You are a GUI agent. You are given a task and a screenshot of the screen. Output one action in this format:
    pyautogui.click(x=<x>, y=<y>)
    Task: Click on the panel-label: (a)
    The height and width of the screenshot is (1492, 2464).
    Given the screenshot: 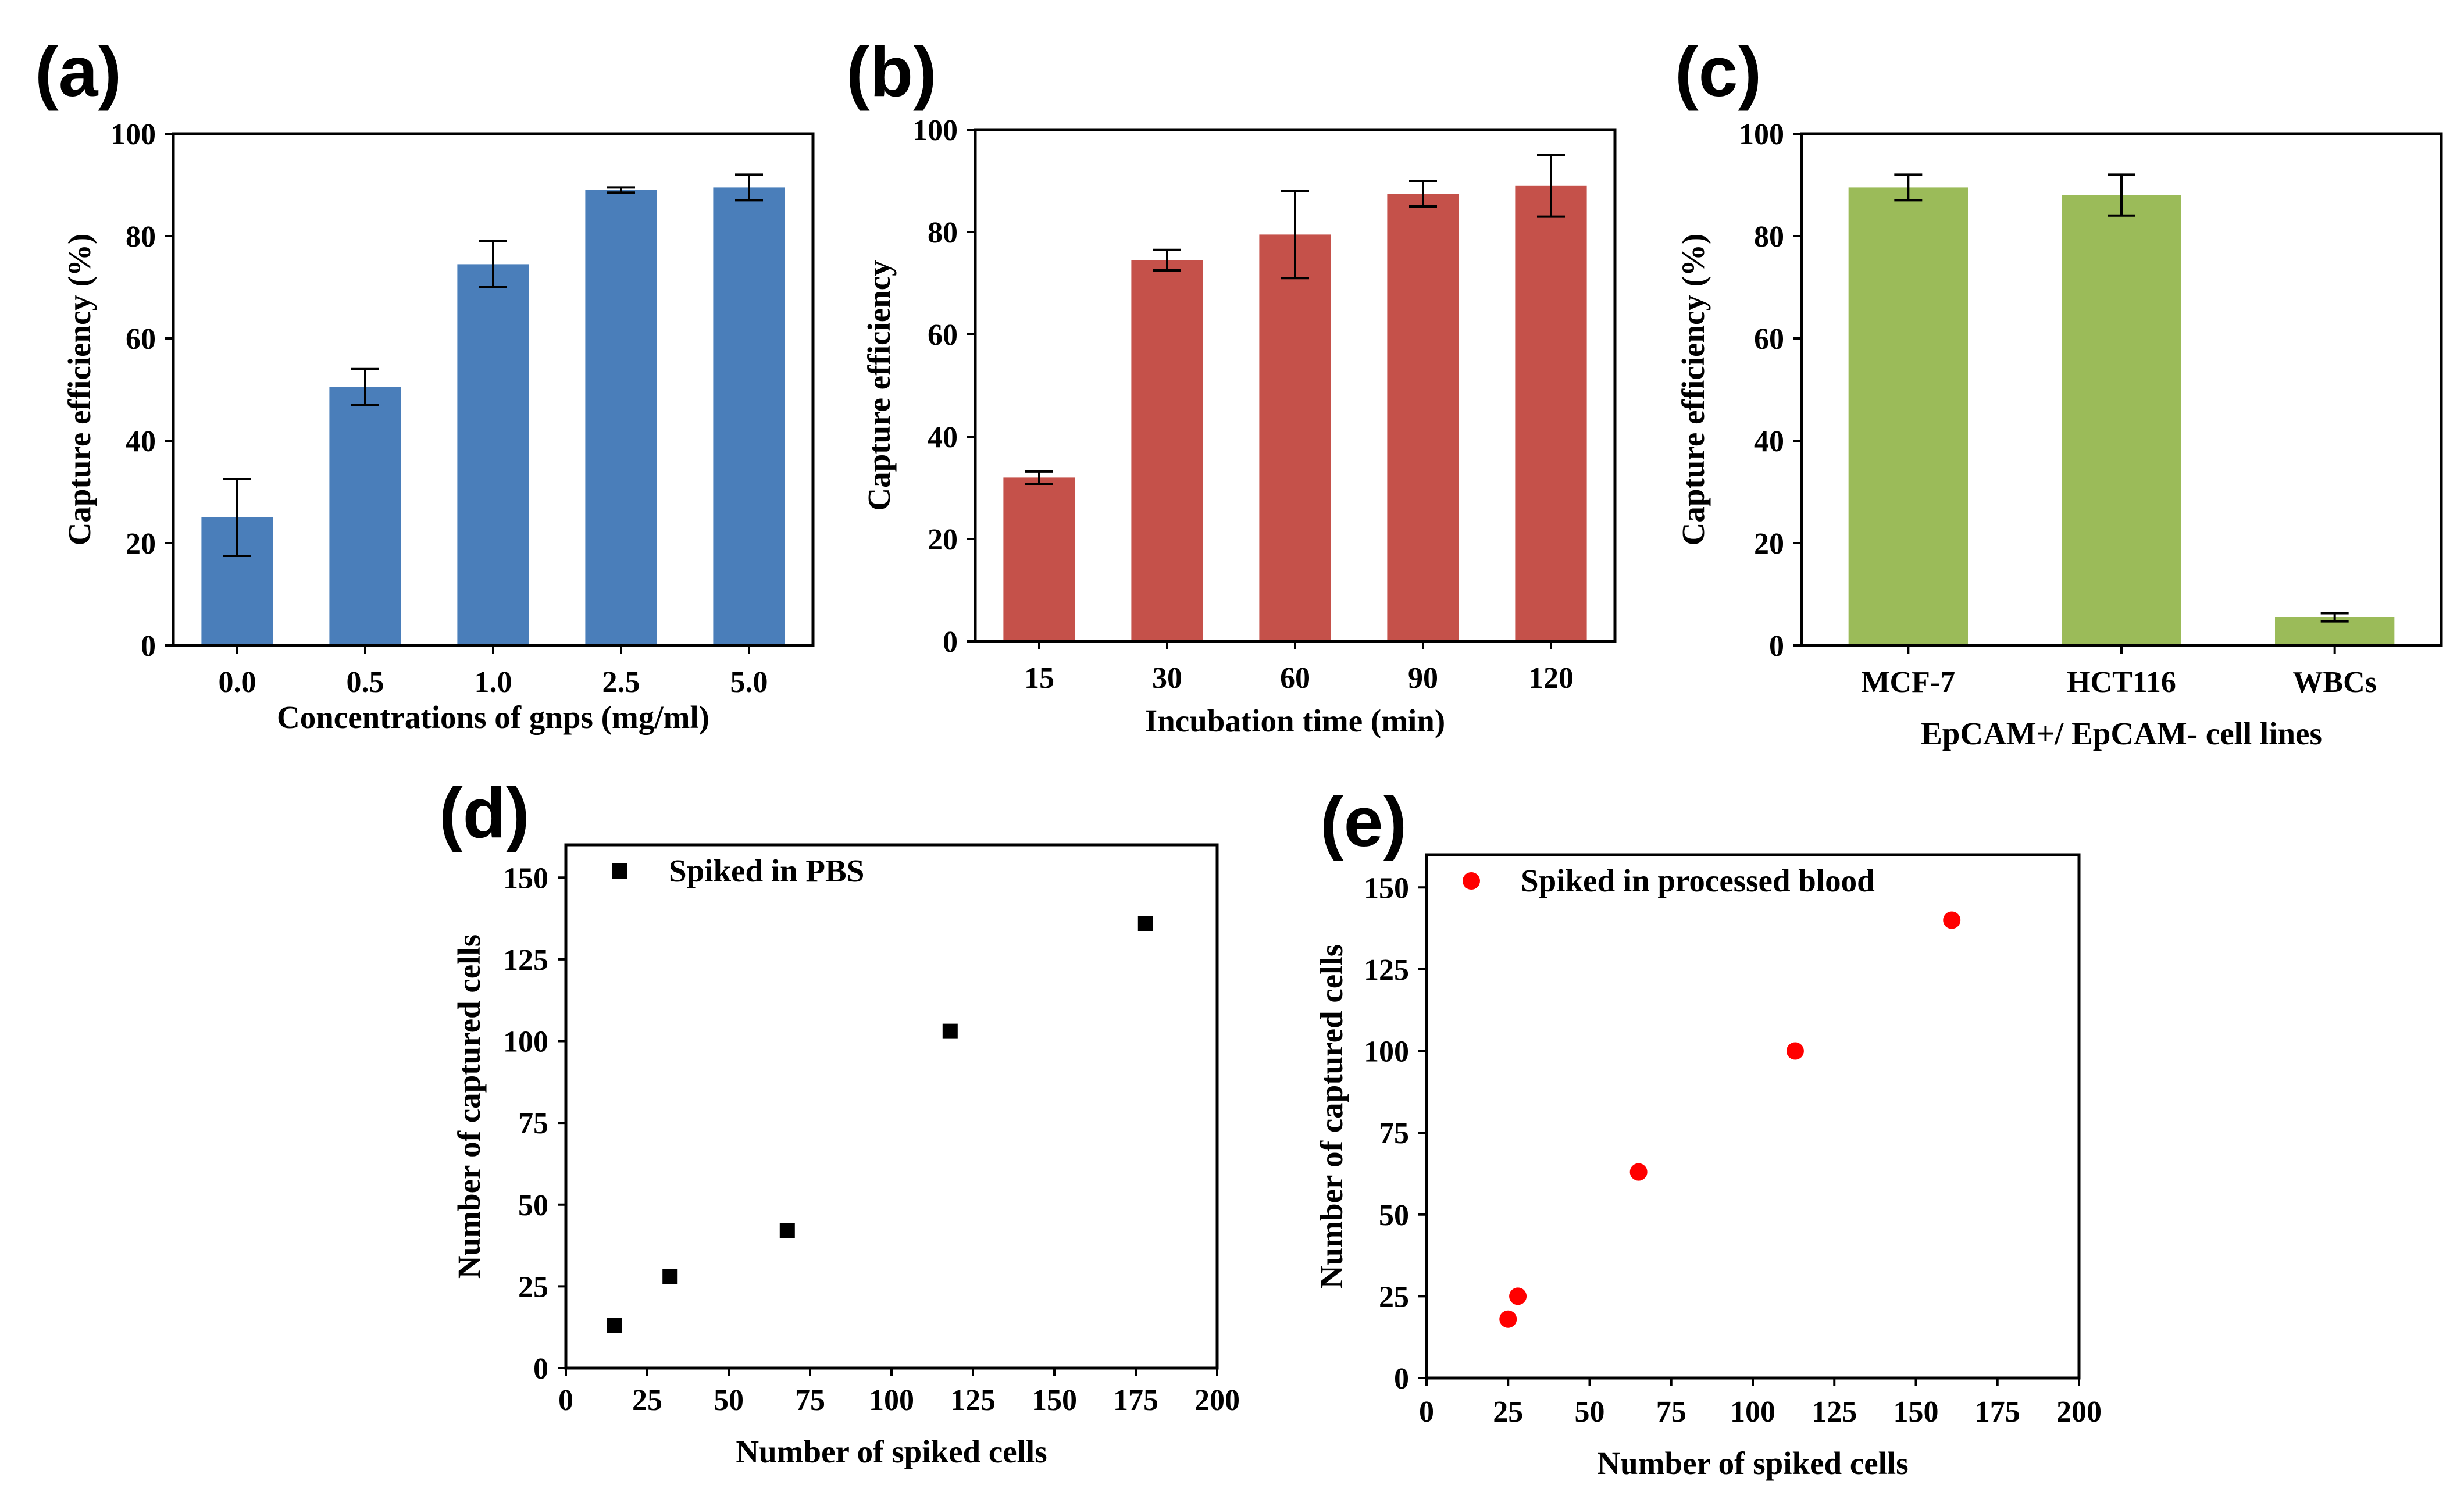 What is the action you would take?
    pyautogui.click(x=78, y=71)
    